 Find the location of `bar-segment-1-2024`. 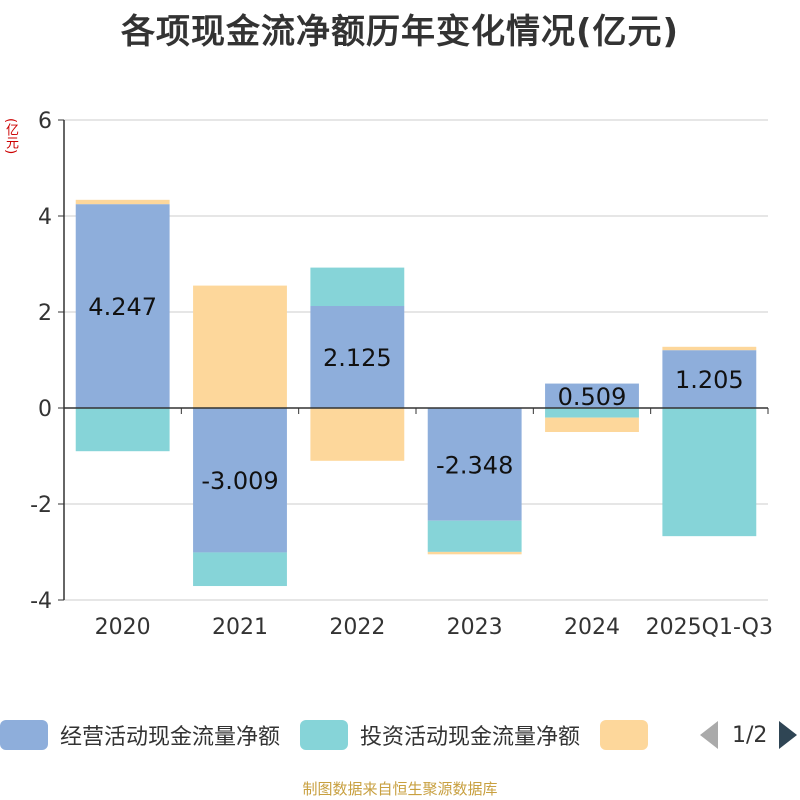

bar-segment-1-2024 is located at coordinates (592, 395).